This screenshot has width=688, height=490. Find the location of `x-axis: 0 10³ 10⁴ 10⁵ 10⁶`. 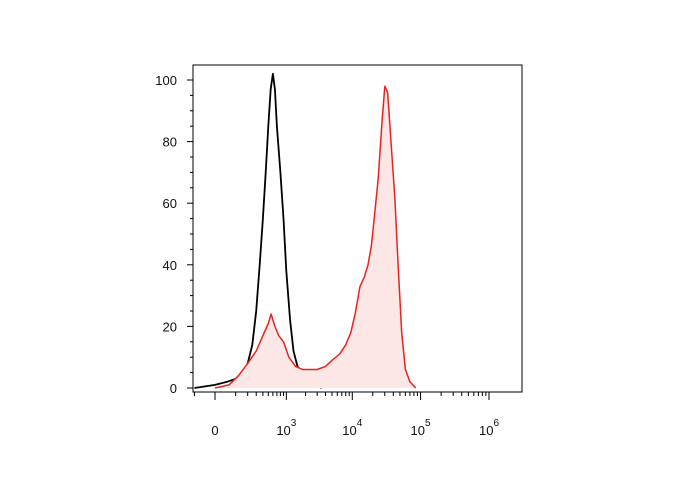

x-axis: 0 10³ 10⁴ 10⁵ 10⁶ is located at coordinates (346, 415).